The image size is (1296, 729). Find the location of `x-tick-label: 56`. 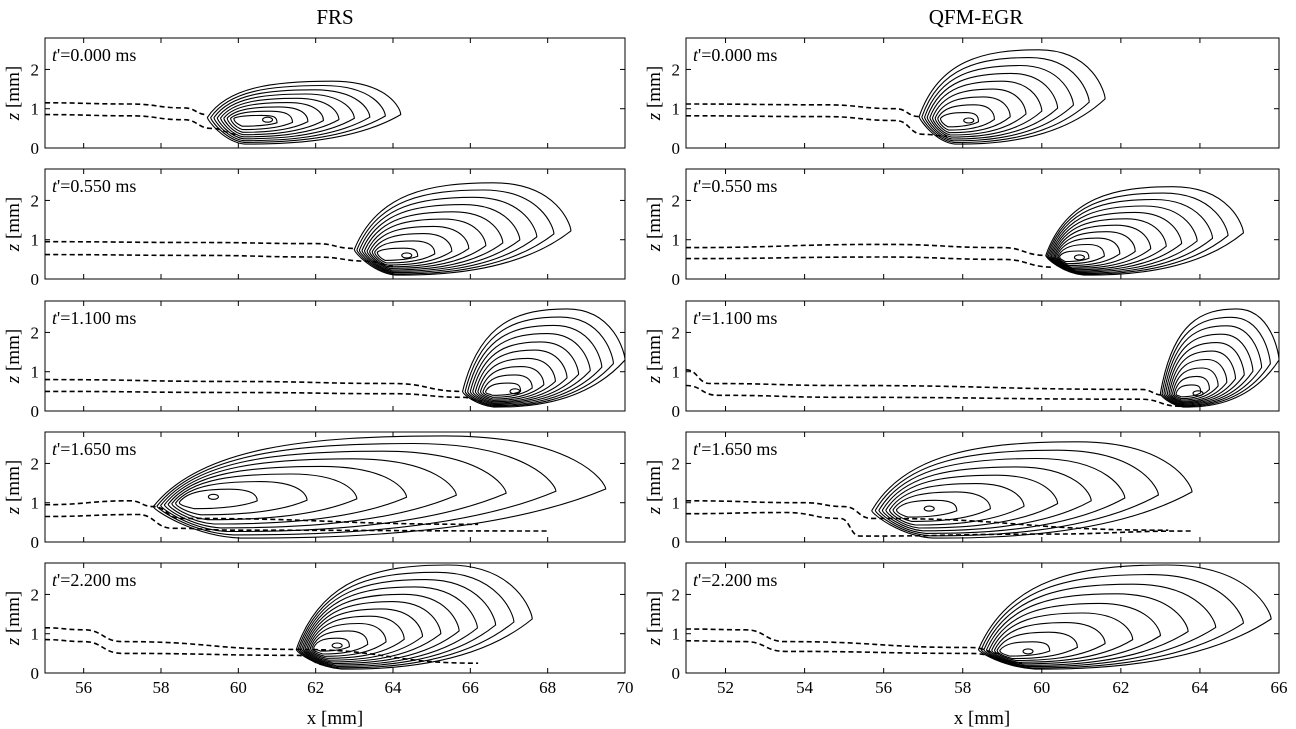

x-tick-label: 56 is located at coordinates (83, 687).